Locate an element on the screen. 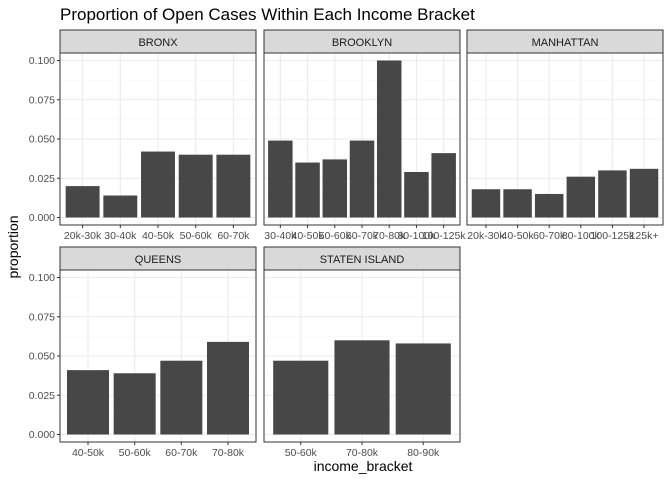  facet-strip-label: BROOKLYN is located at coordinates (362, 43).